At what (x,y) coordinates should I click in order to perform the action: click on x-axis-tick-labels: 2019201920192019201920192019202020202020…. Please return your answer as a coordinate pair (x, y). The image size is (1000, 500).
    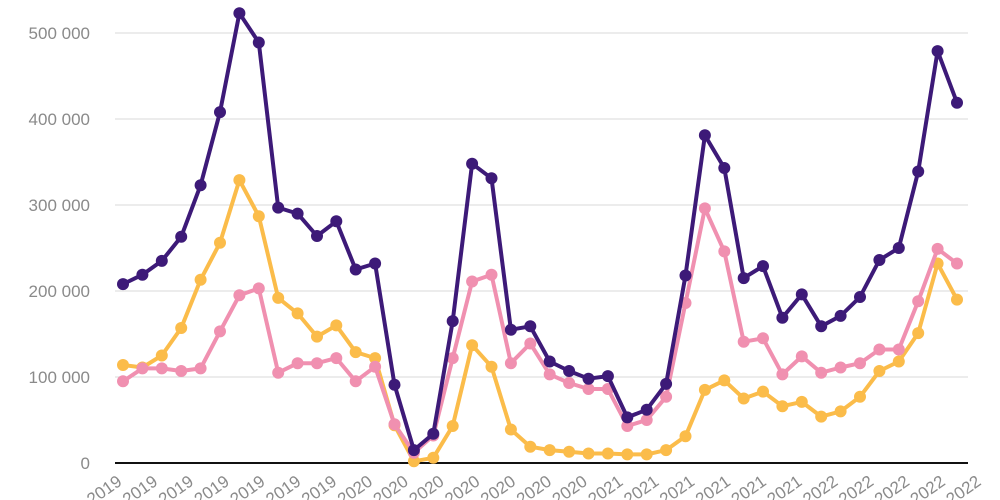
    Looking at the image, I should click on (533, 486).